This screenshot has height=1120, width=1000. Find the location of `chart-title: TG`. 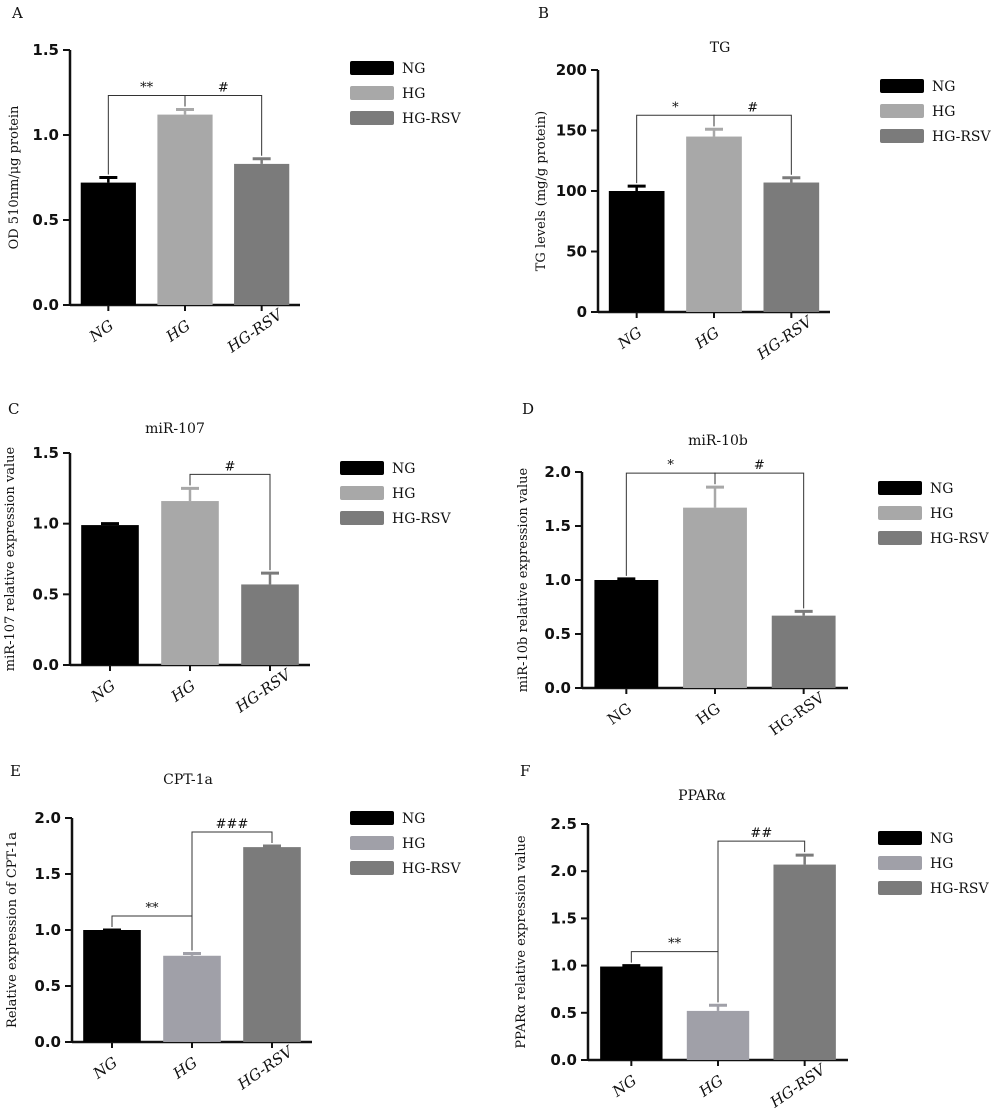

chart-title: TG is located at coordinates (720, 48).